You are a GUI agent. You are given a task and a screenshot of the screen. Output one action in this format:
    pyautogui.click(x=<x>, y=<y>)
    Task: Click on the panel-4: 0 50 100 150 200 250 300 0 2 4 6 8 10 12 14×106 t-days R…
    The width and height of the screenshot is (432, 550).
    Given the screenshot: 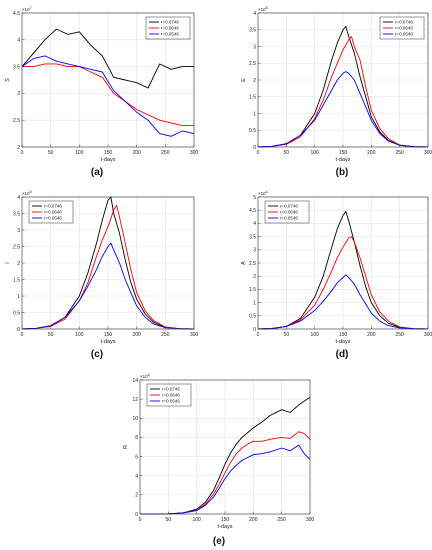 What is the action you would take?
    pyautogui.click(x=218, y=460)
    